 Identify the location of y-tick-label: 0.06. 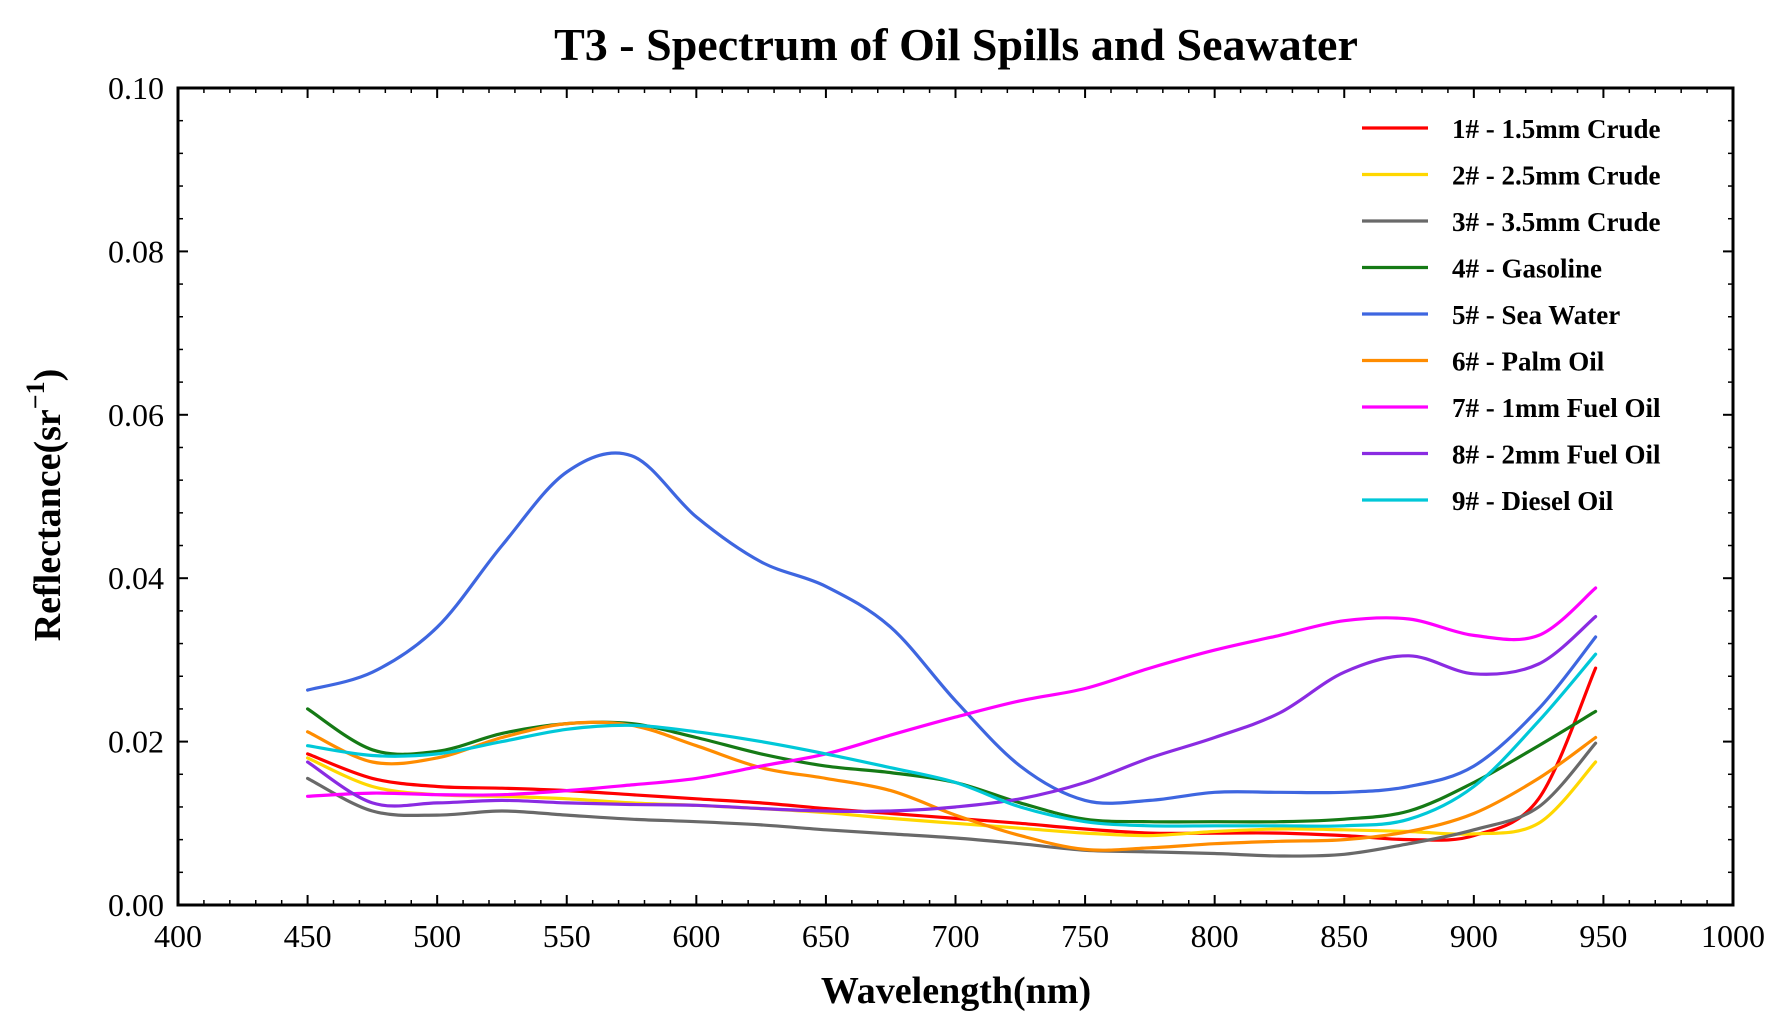
(136, 415).